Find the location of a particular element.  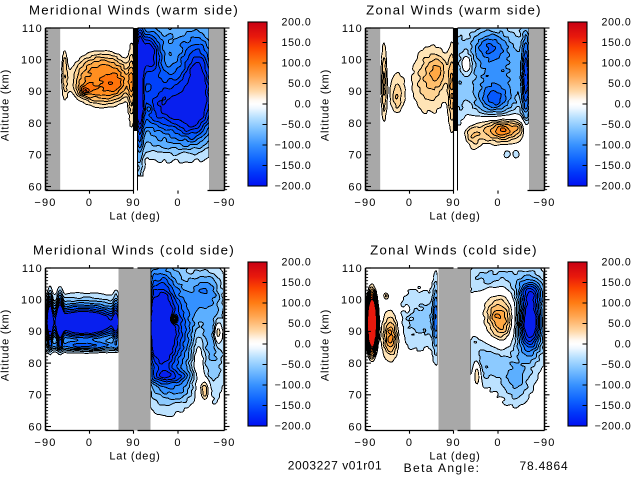

svg-text: Zonal Winds (warm side) is located at coordinates (454, 10).